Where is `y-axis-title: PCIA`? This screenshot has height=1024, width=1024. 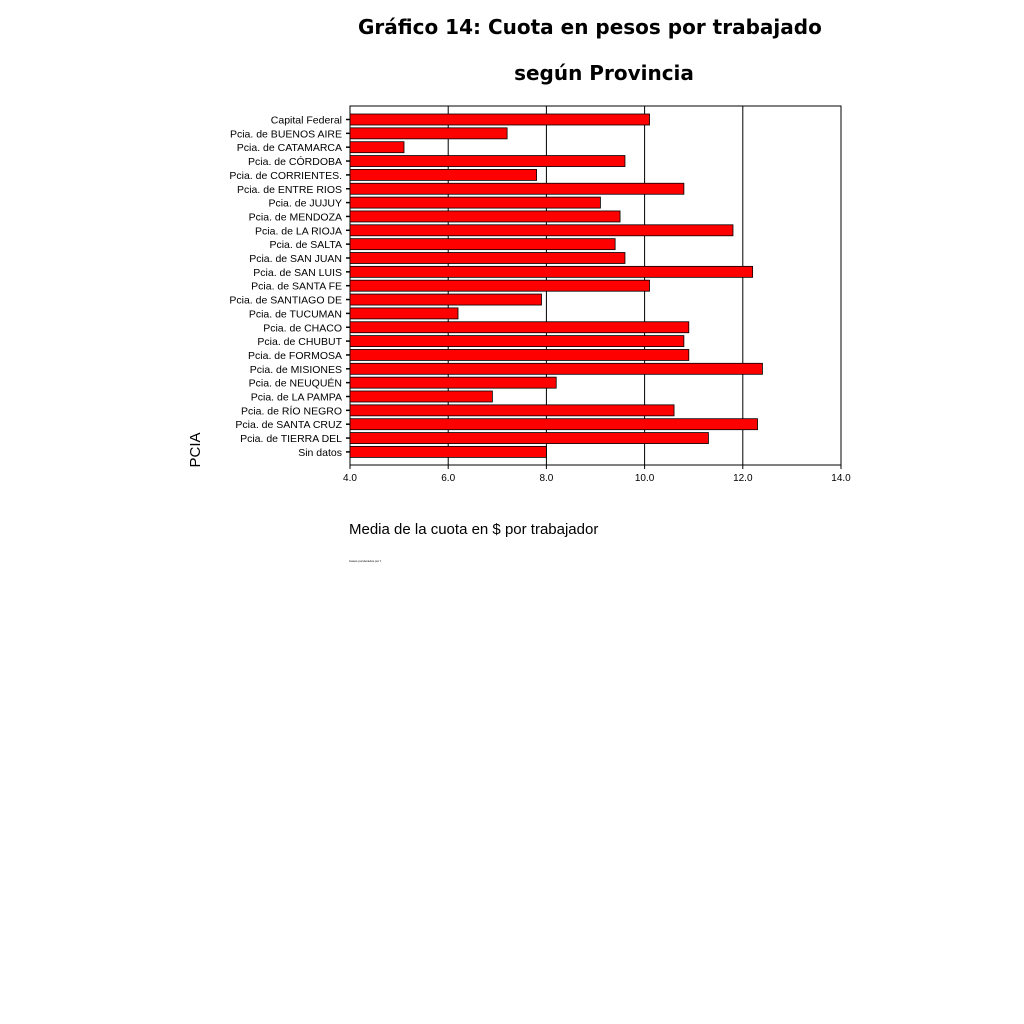 y-axis-title: PCIA is located at coordinates (195, 449).